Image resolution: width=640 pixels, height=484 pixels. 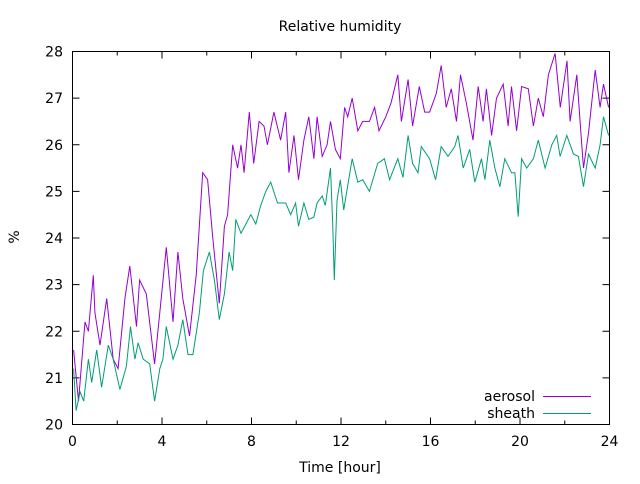 I want to click on y-tick-label: 25, so click(x=54, y=192).